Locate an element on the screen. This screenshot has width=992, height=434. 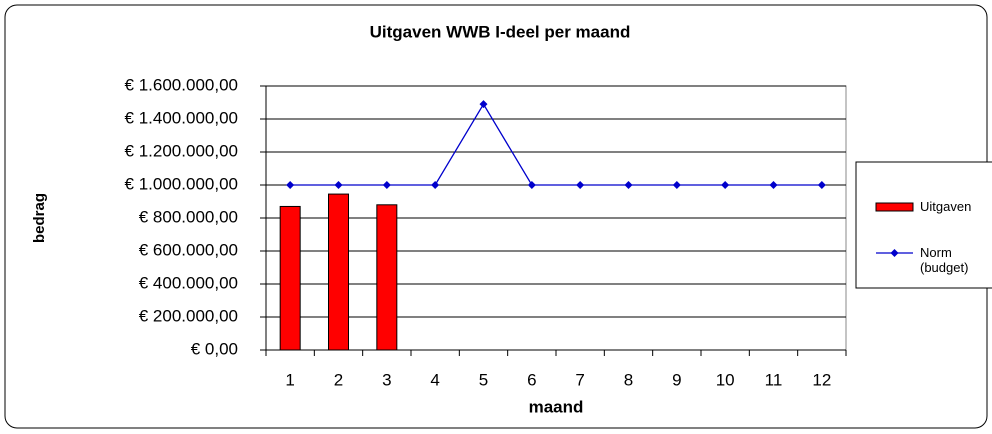
x-tick-label: 3 is located at coordinates (386, 379).